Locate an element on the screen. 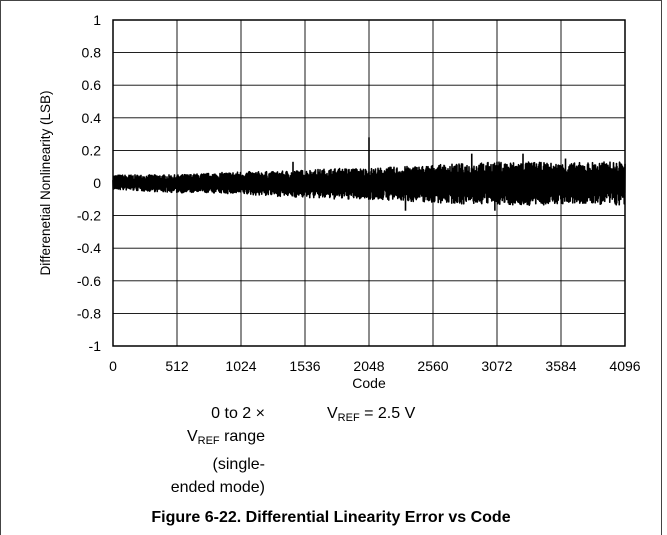 Image resolution: width=667 pixels, height=535 pixels. y-tick-label: 0.6 is located at coordinates (92, 85).